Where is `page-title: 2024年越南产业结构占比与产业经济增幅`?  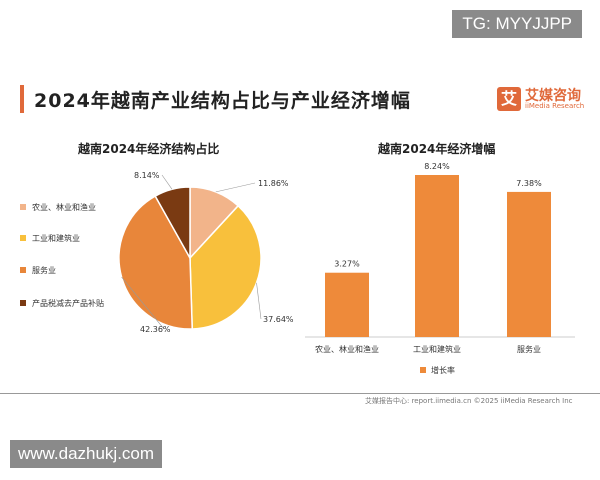 page-title: 2024年越南产业结构占比与产业经济增幅 is located at coordinates (222, 101).